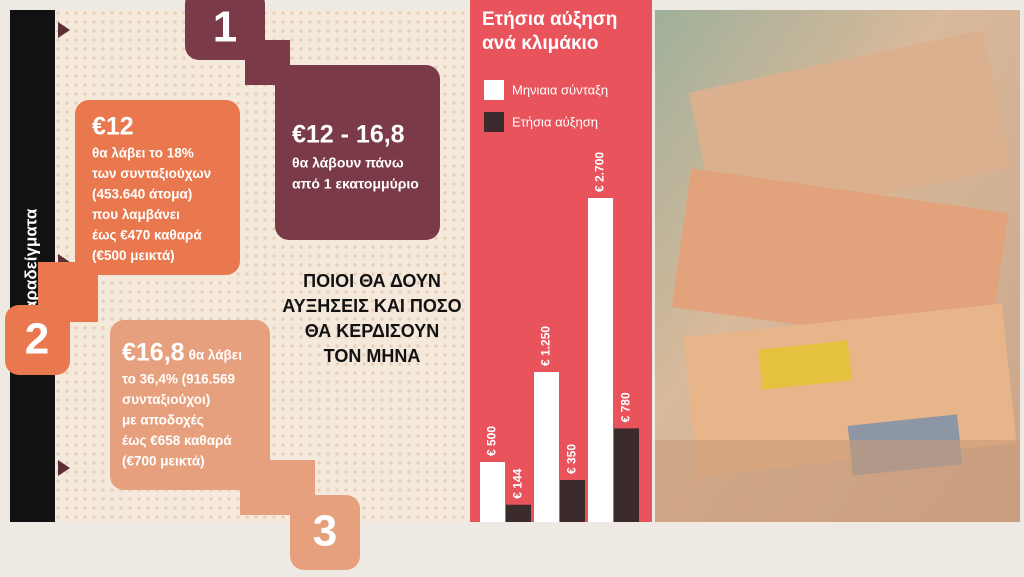 The height and width of the screenshot is (577, 1024). Describe the element at coordinates (30, 265) in the screenshot. I see `sidebar-label: Παραδείγματα` at that location.